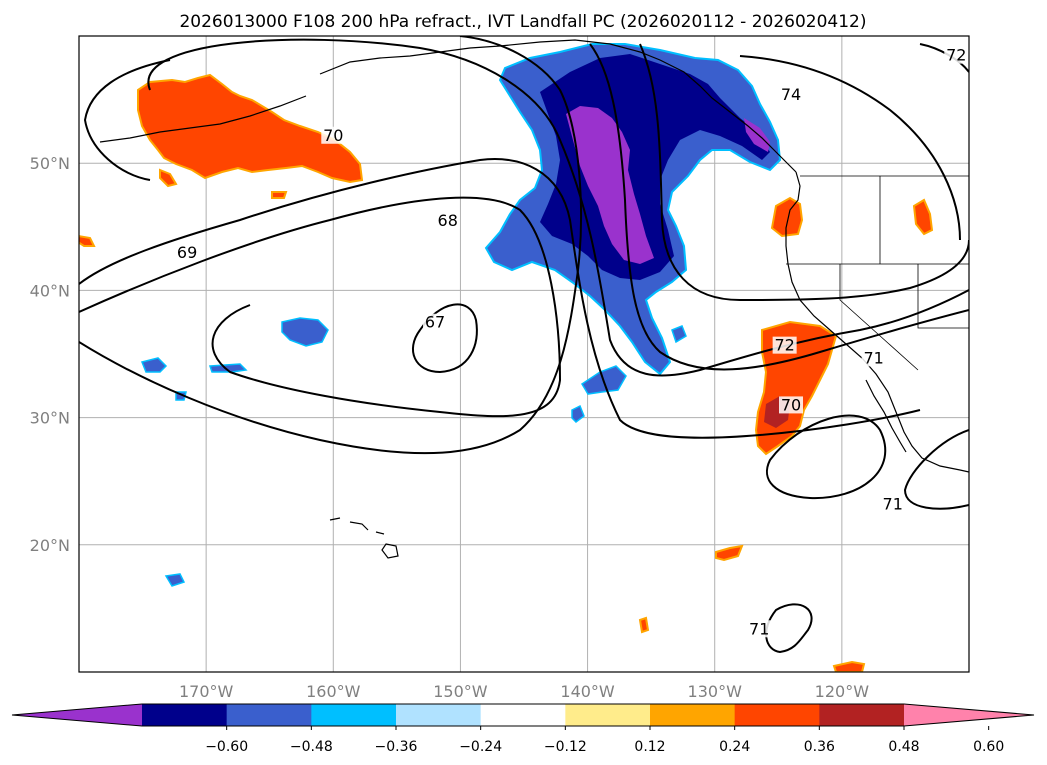 Image resolution: width=1047 pixels, height=765 pixels. Describe the element at coordinates (923, 217) in the screenshot. I see `positive-patch-idaho` at that location.